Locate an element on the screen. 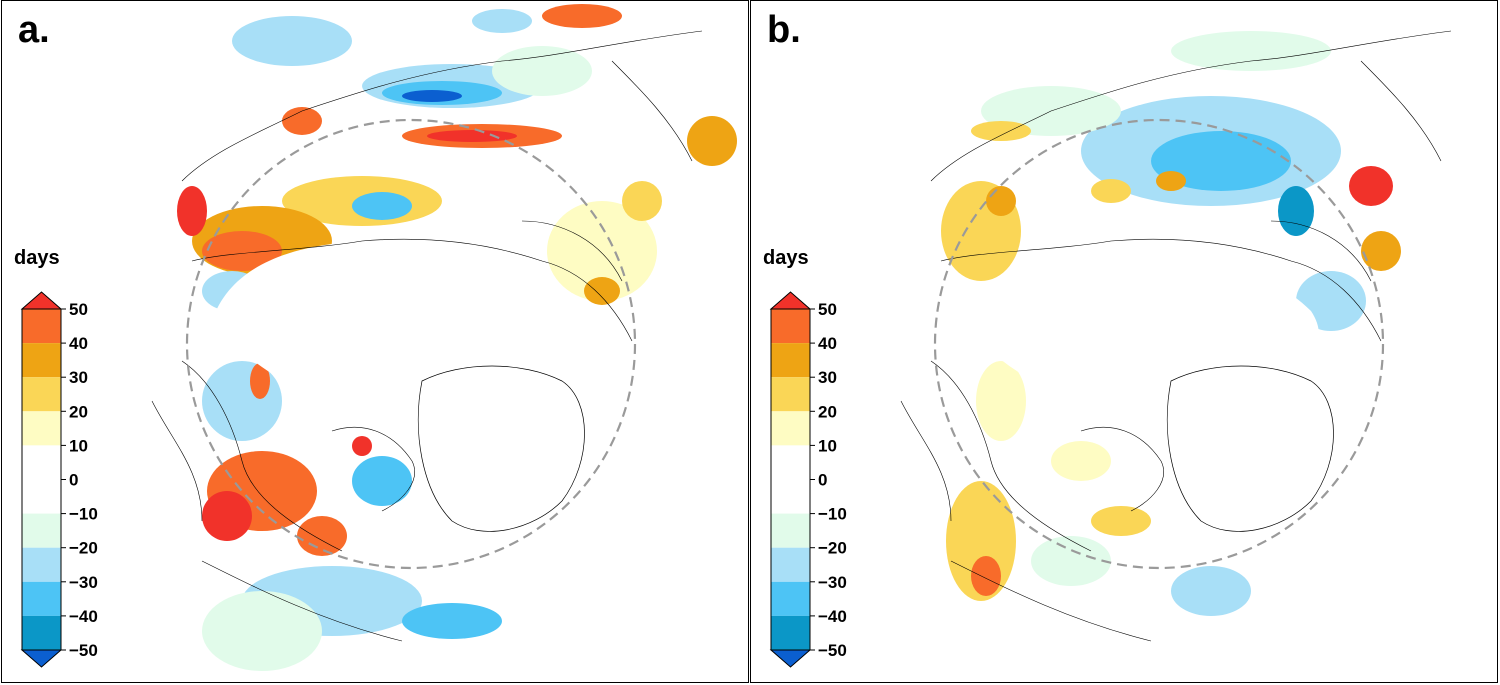 The height and width of the screenshot is (685, 1500). panel-label: a. is located at coordinates (34, 30).